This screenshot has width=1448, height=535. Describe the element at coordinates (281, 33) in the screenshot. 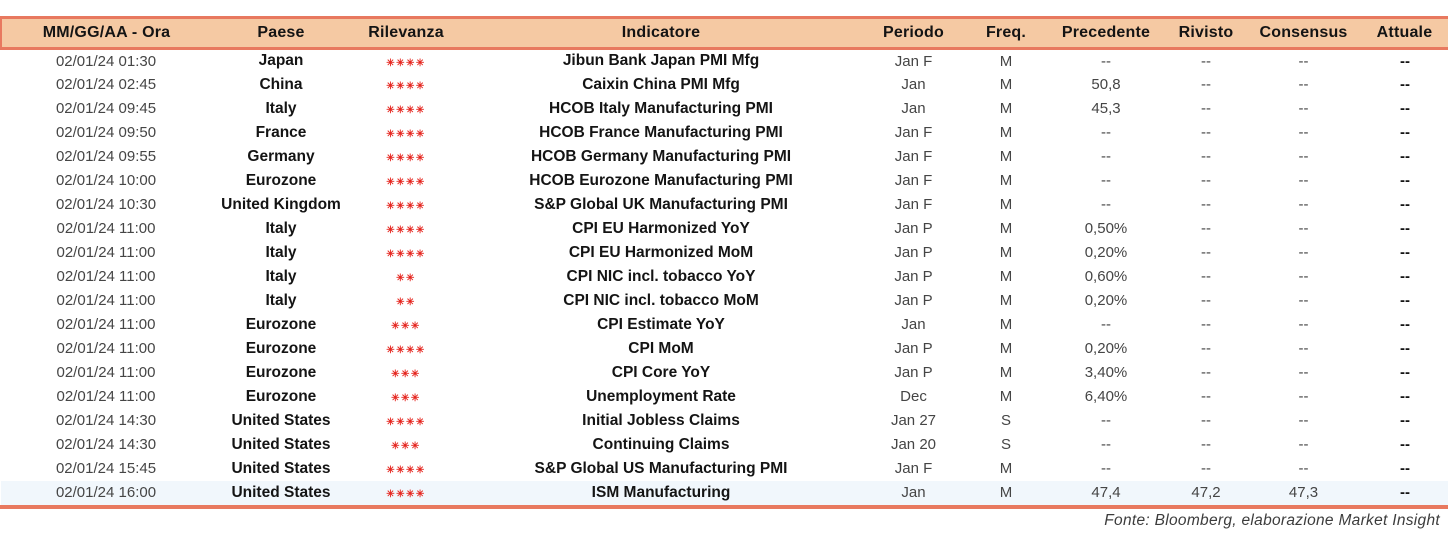

I see `column-header-country: Paese` at that location.